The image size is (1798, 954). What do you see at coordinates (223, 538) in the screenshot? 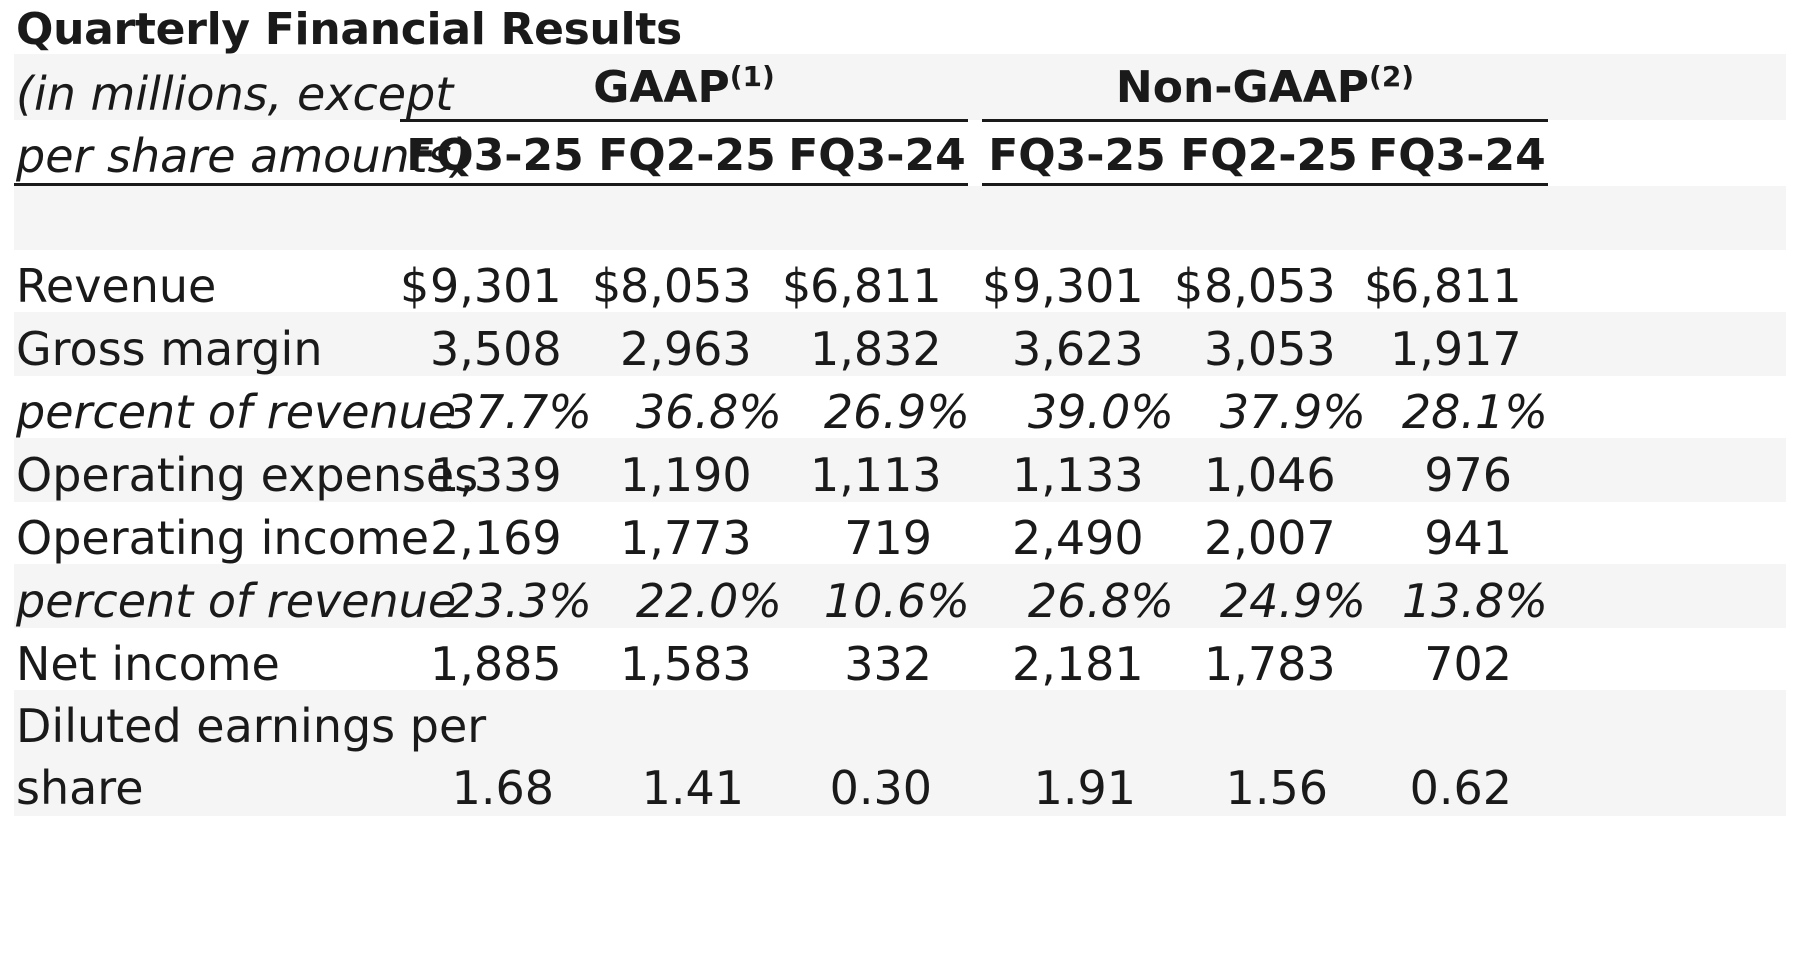
I see `row-label: Operating income` at bounding box center [223, 538].